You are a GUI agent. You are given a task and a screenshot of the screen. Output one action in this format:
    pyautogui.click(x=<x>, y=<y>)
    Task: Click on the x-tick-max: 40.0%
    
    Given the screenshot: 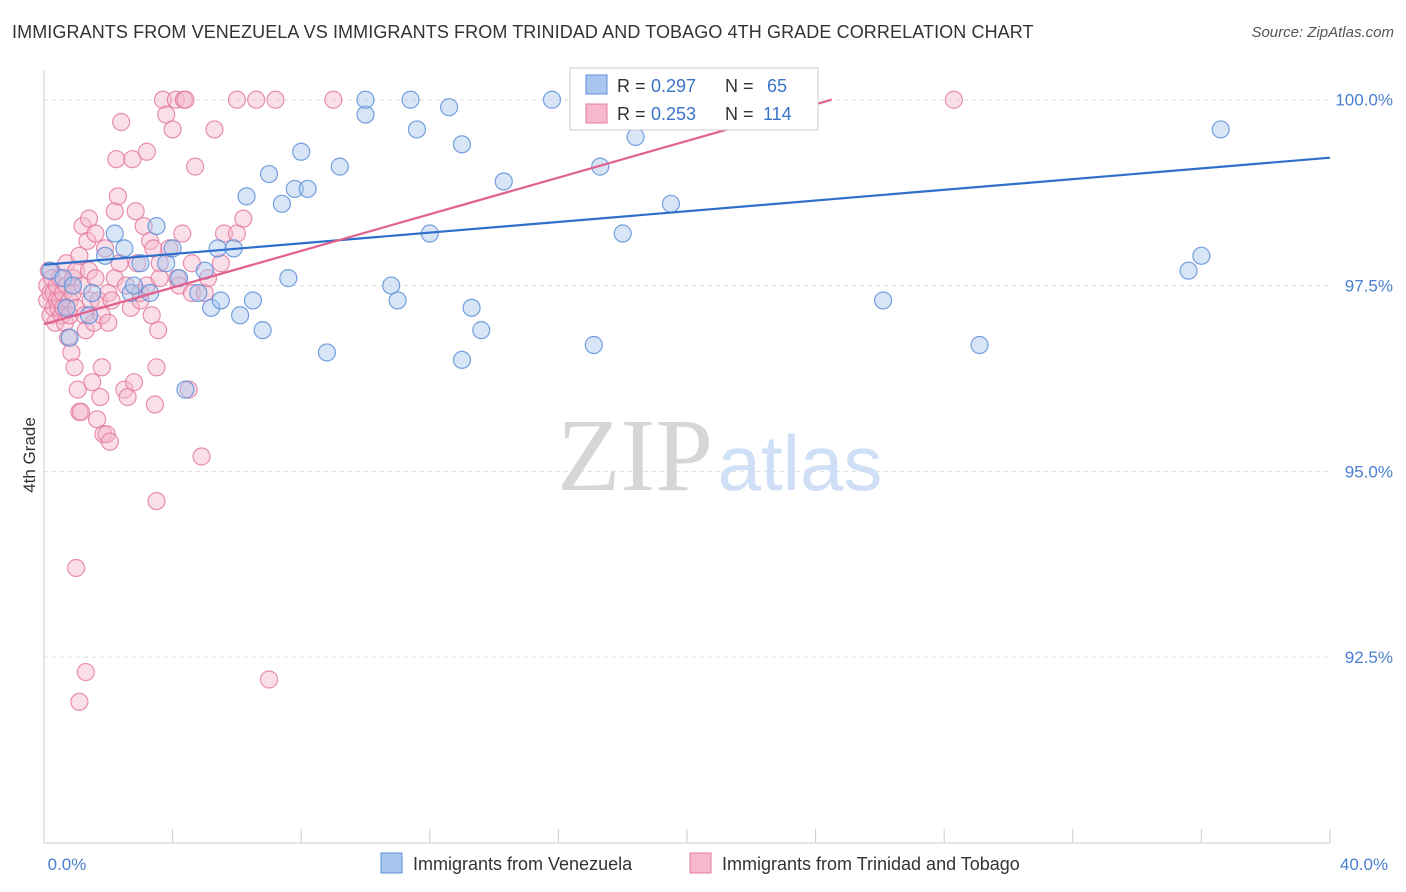 What is the action you would take?
    pyautogui.click(x=1364, y=864)
    